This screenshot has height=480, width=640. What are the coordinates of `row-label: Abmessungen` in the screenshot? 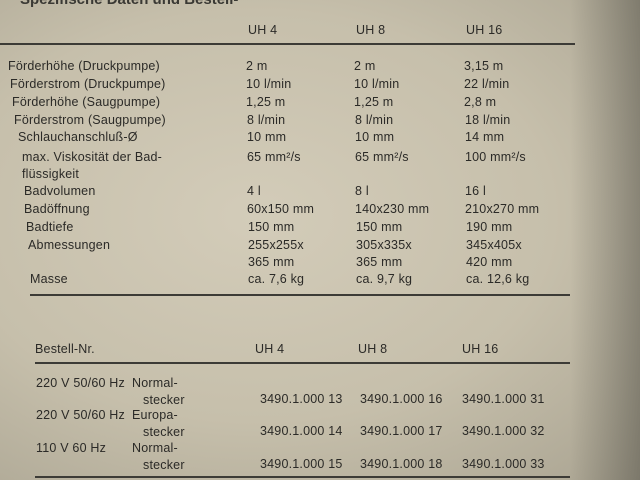 It's located at (69, 245).